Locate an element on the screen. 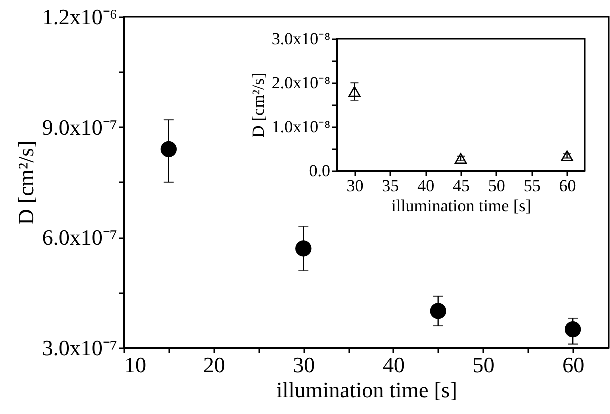 The image size is (610, 414). y-tick-label: 0.0 is located at coordinates (319, 171).